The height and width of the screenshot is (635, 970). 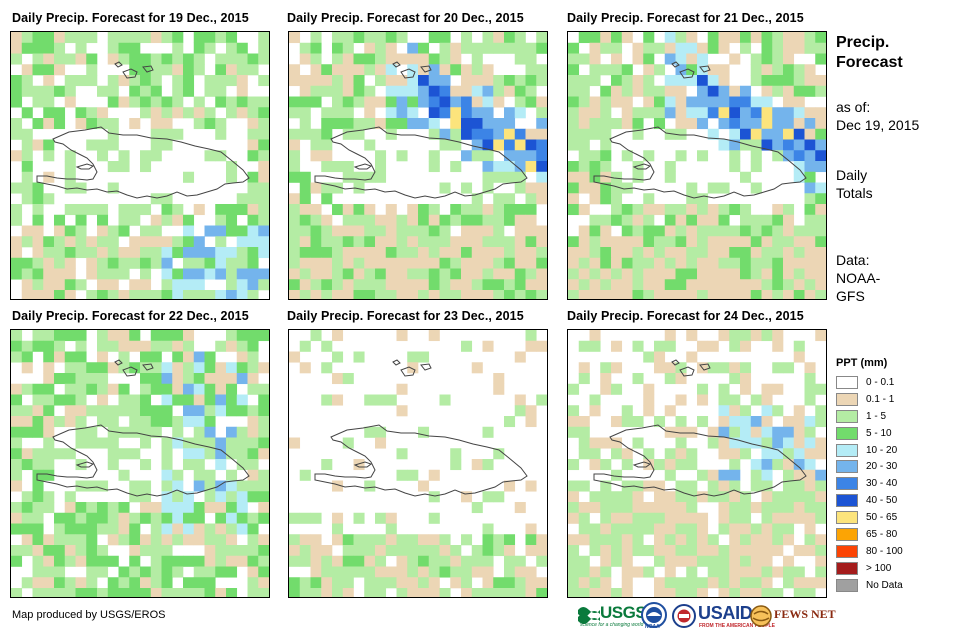 What do you see at coordinates (418, 463) in the screenshot?
I see `precip-grid` at bounding box center [418, 463].